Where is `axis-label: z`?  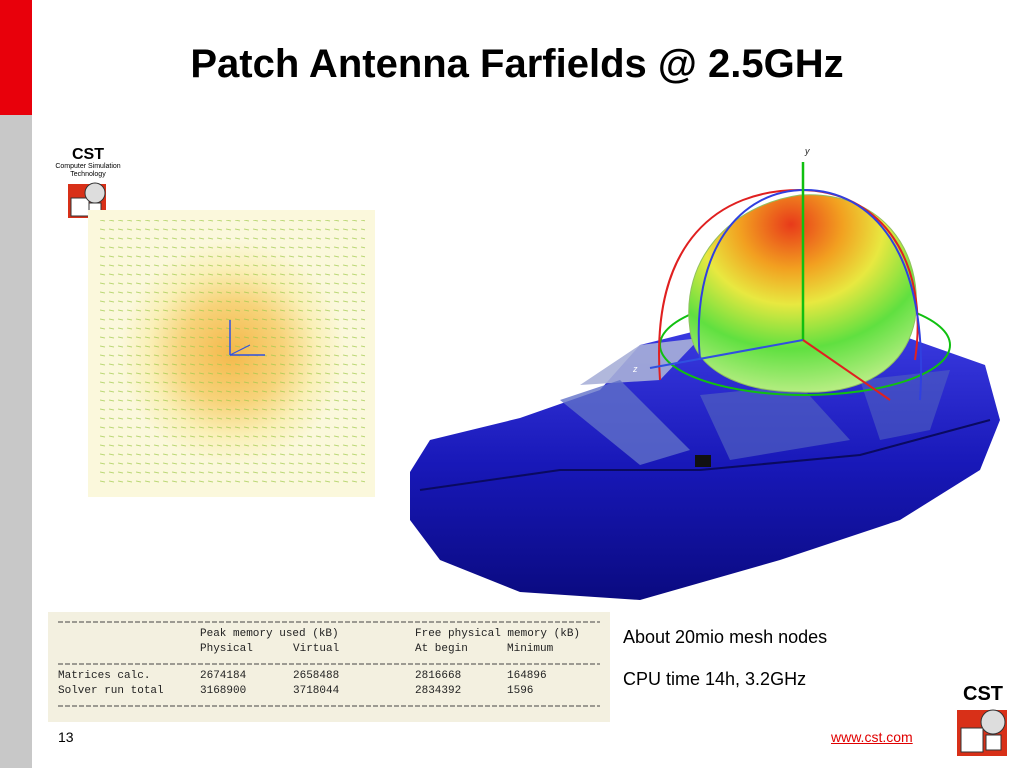 axis-label: z is located at coordinates (635, 369).